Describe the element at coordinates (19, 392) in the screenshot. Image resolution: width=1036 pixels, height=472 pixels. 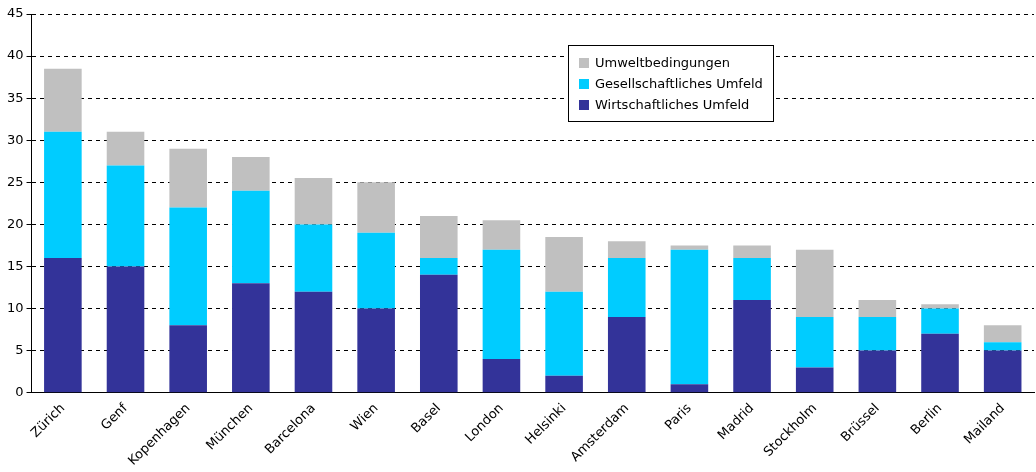
I see `y-tick-label: 0` at that location.